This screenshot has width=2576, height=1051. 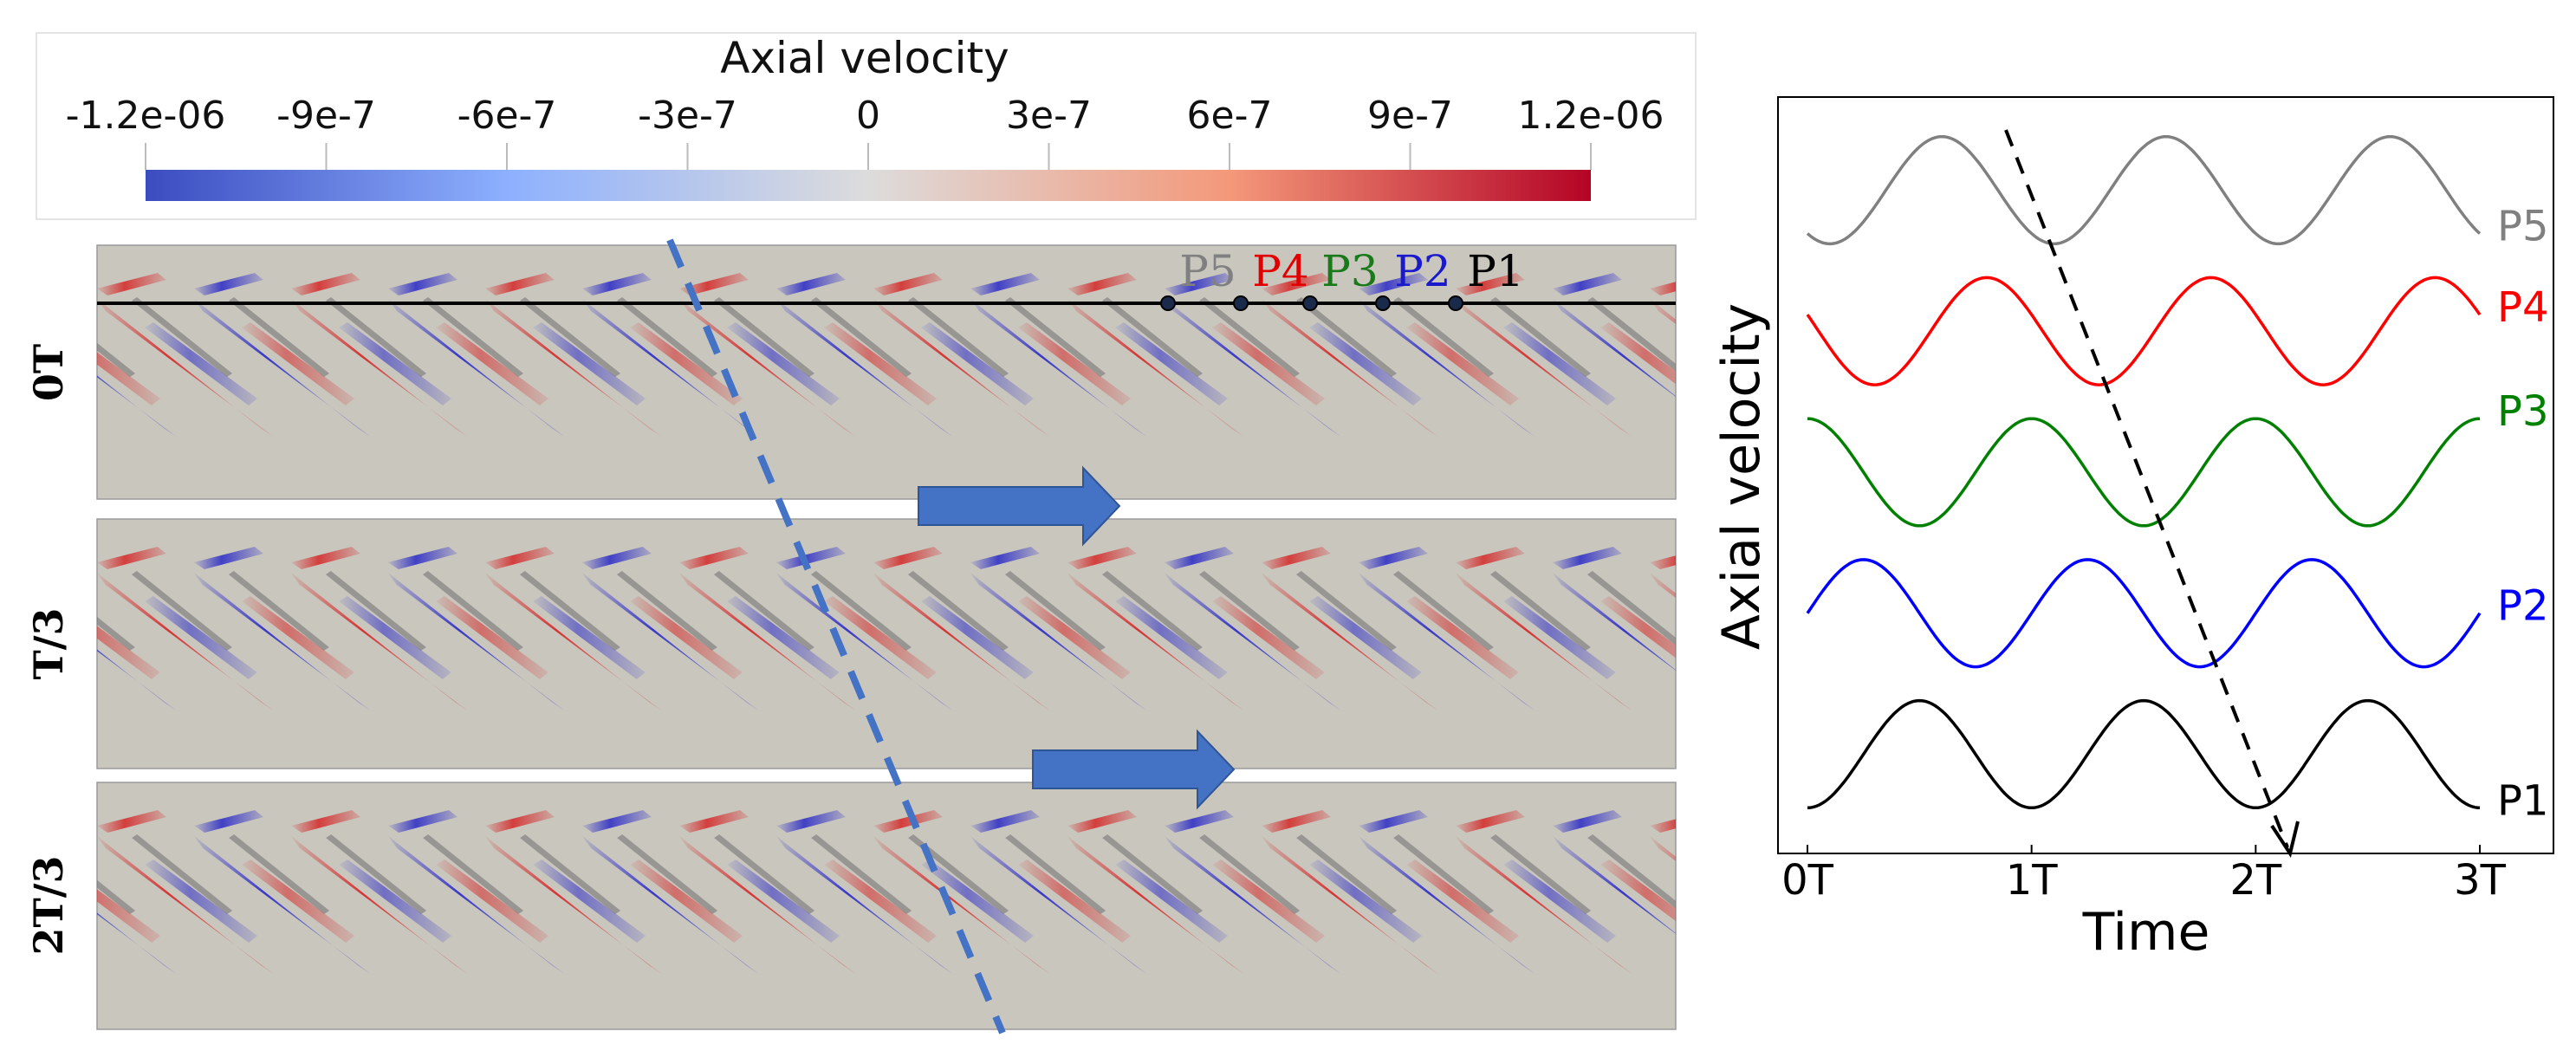 What do you see at coordinates (2144, 331) in the screenshot?
I see `series-line-p4` at bounding box center [2144, 331].